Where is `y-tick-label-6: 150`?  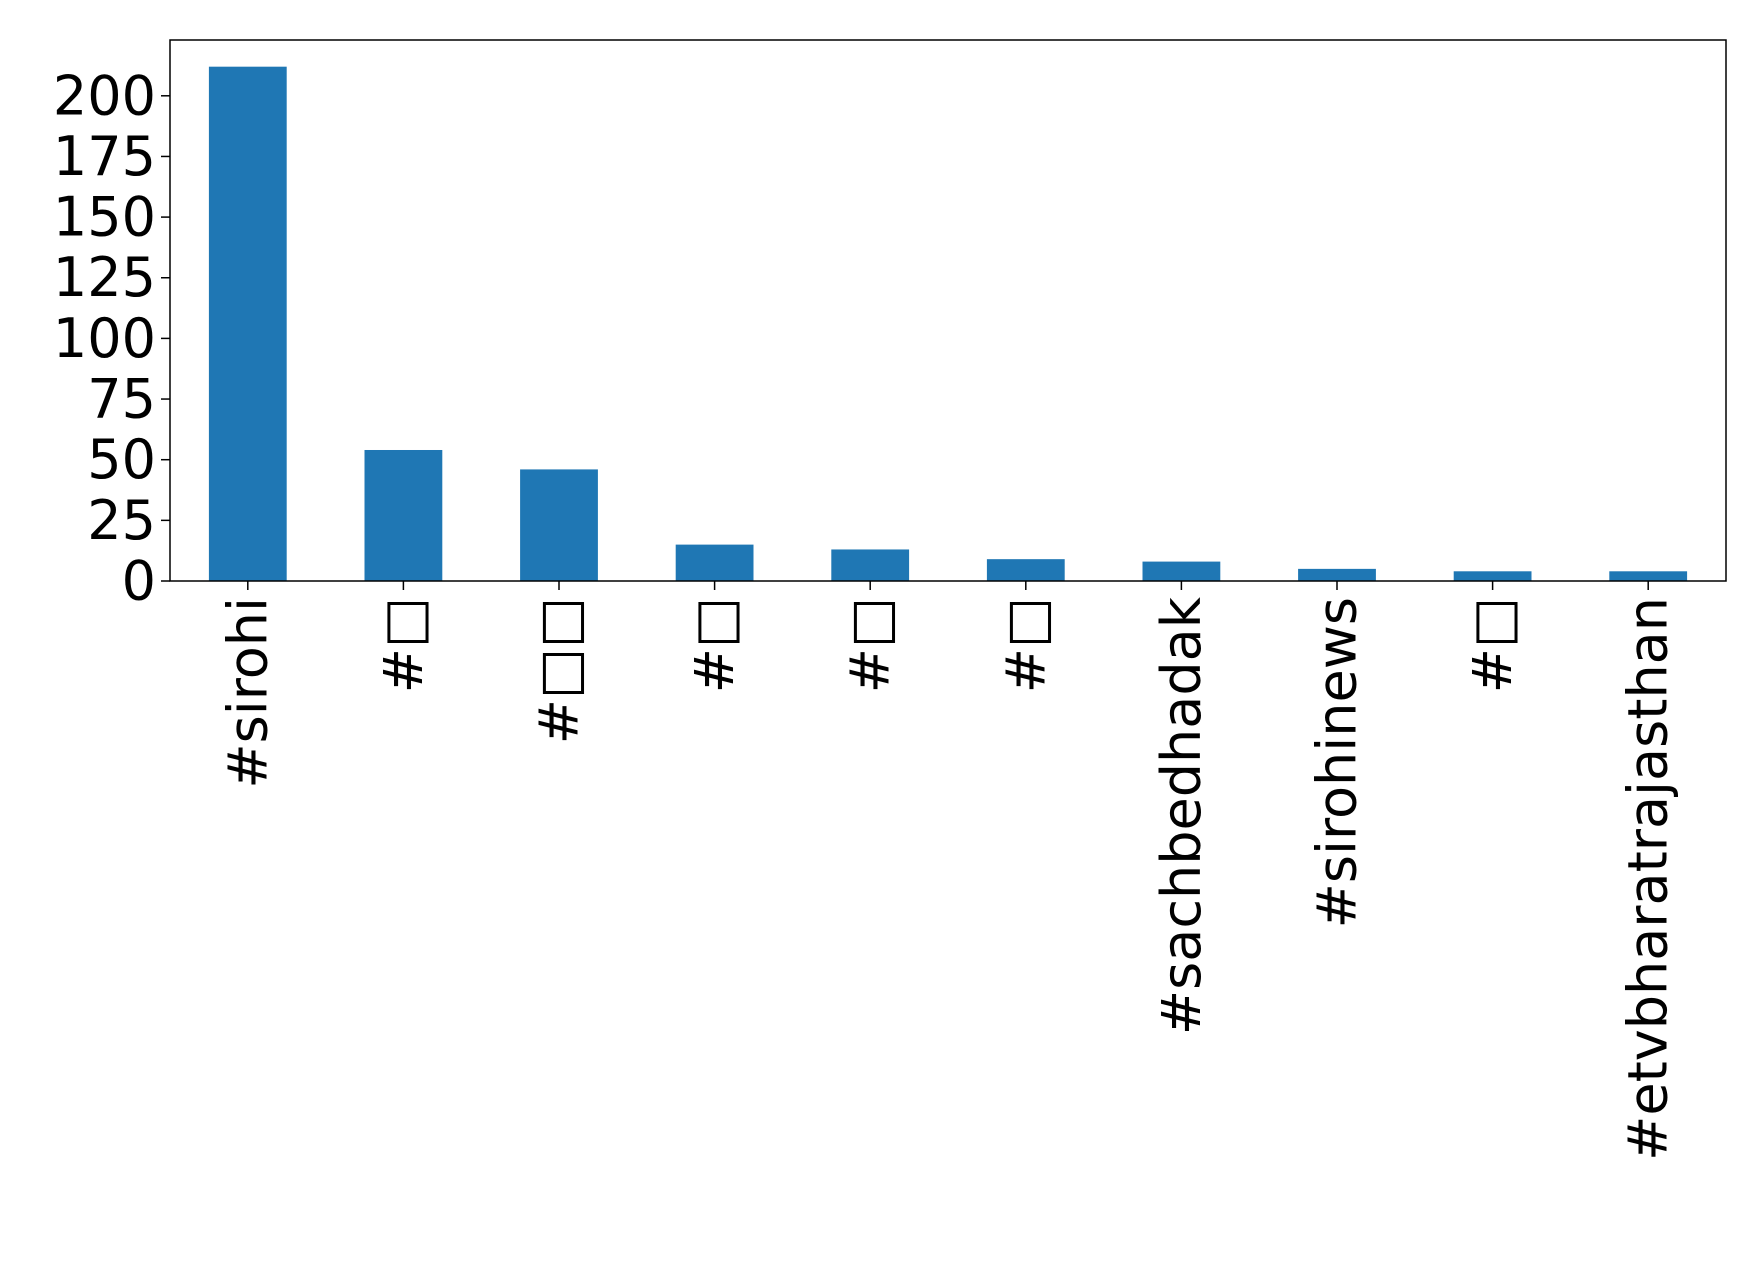 y-tick-label-6: 150 is located at coordinates (104, 217).